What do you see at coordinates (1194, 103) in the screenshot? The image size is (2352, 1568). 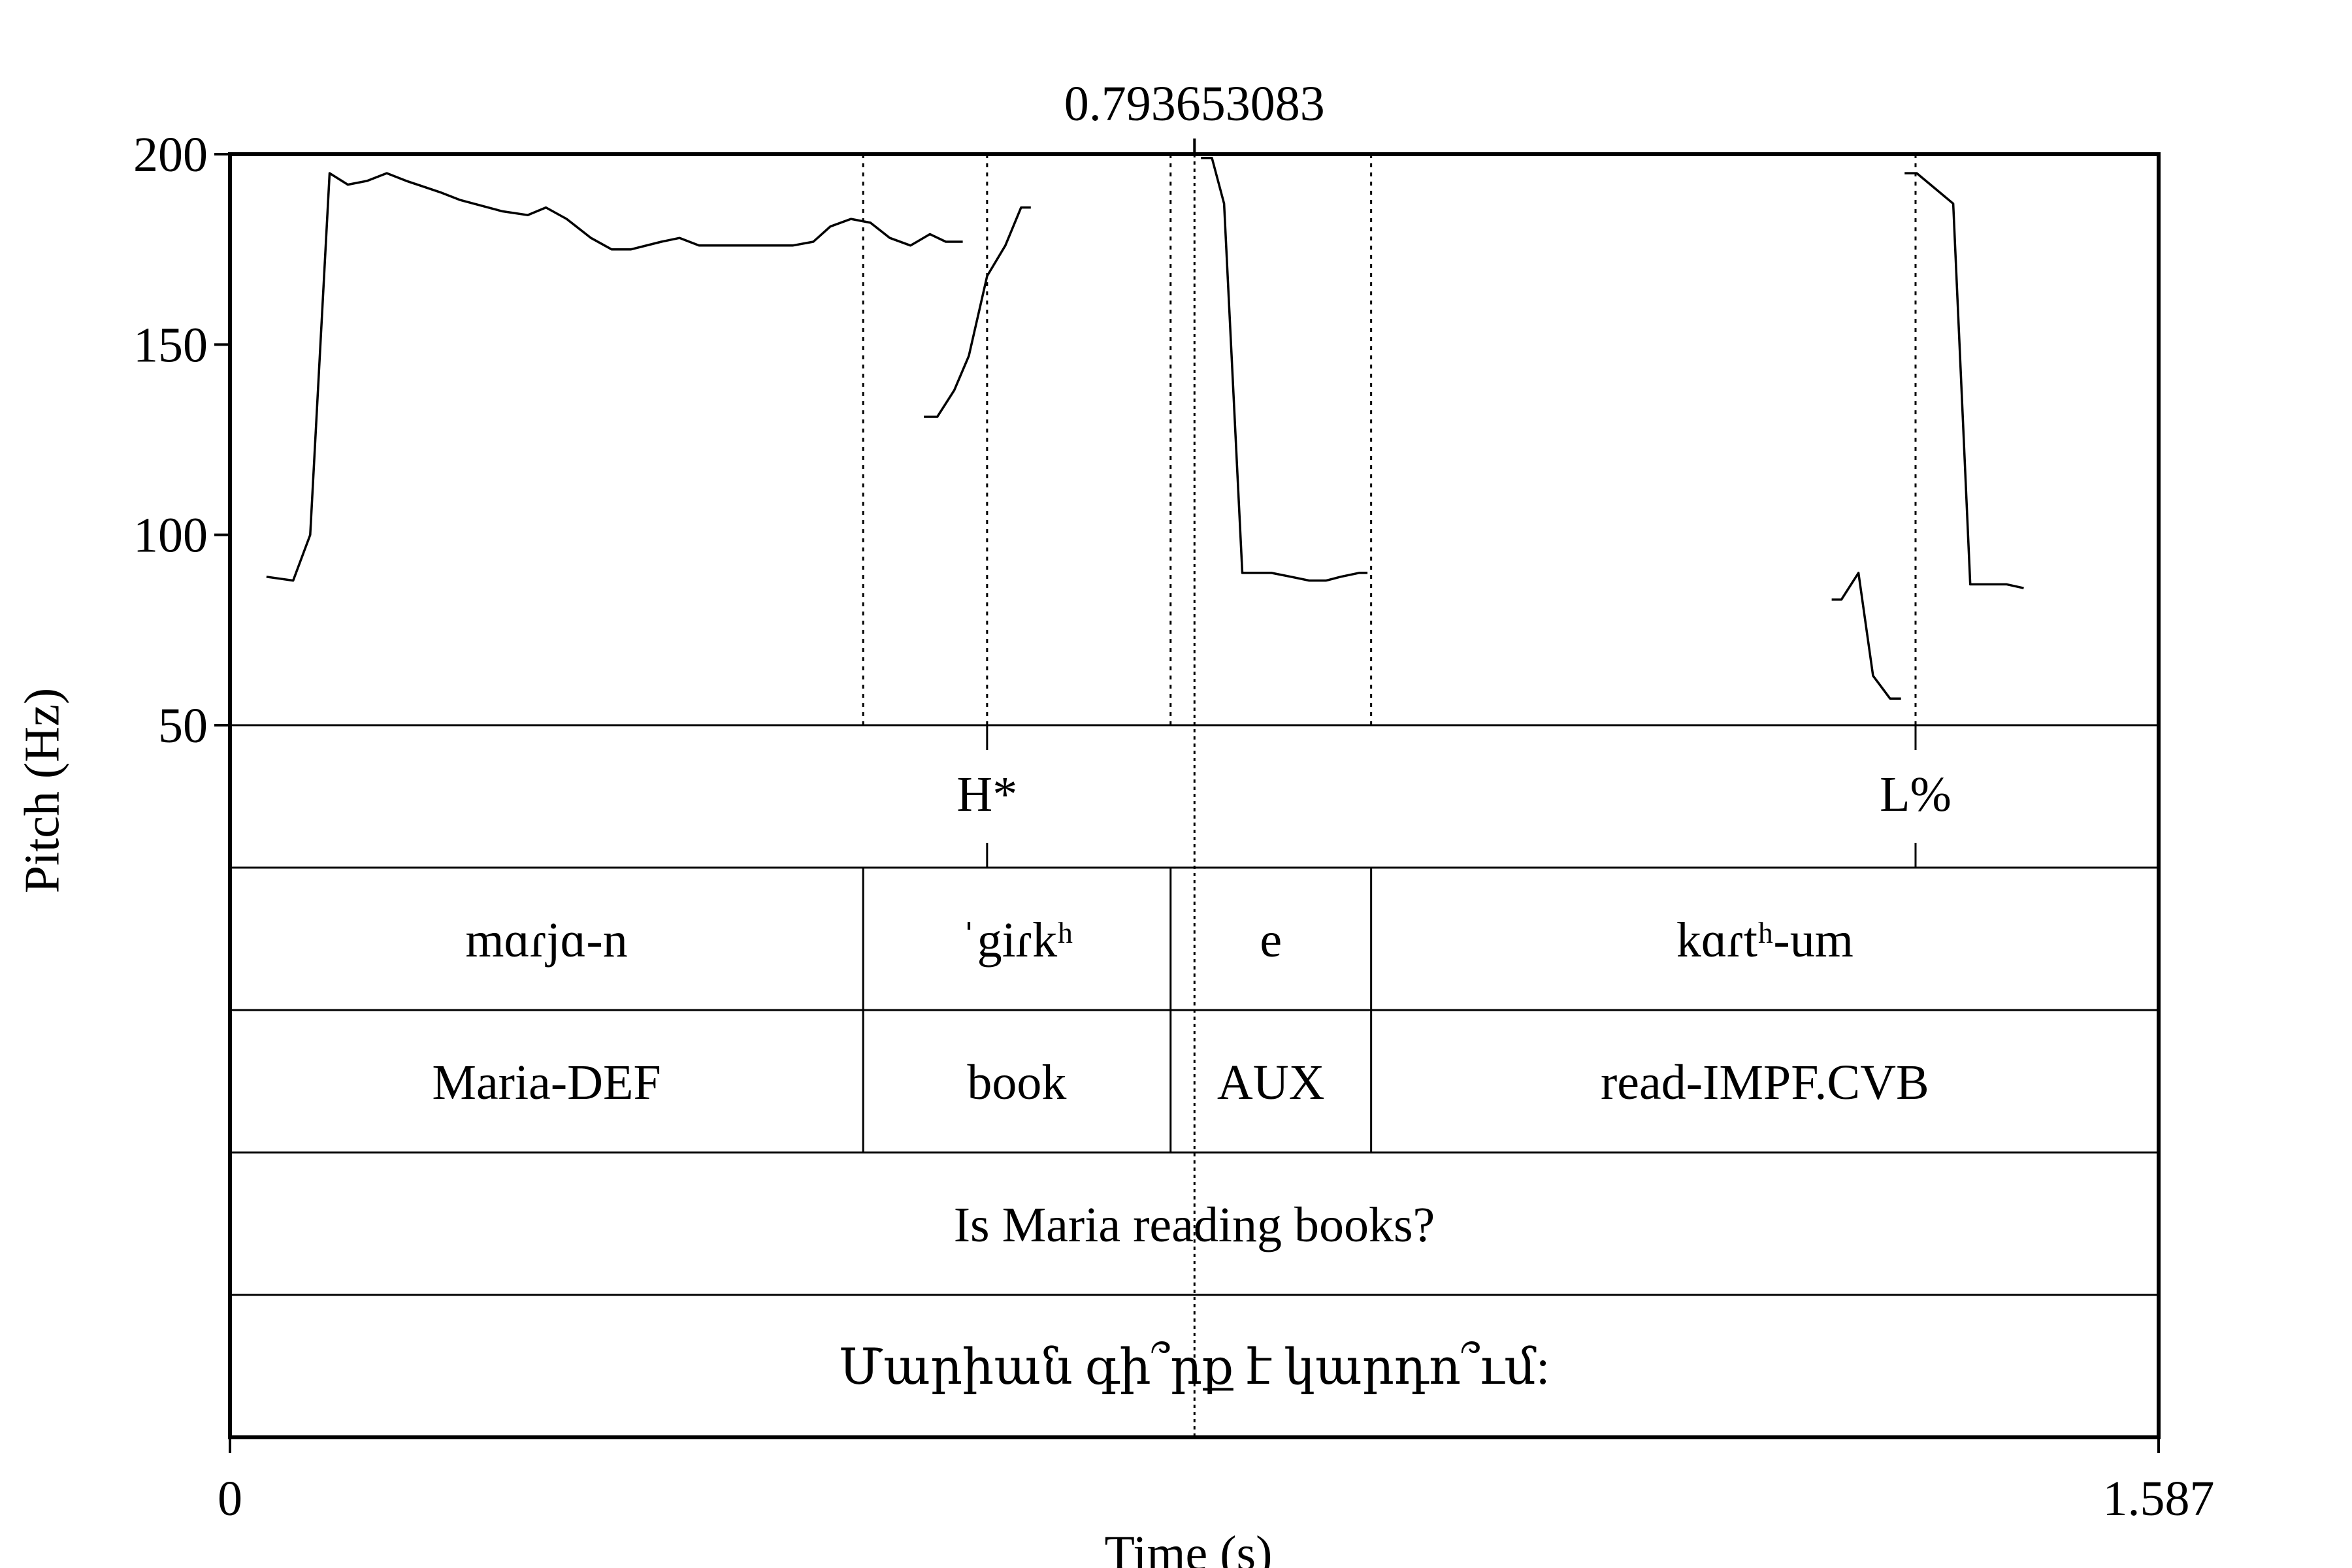 I see `cursor-value: 0.793653083` at bounding box center [1194, 103].